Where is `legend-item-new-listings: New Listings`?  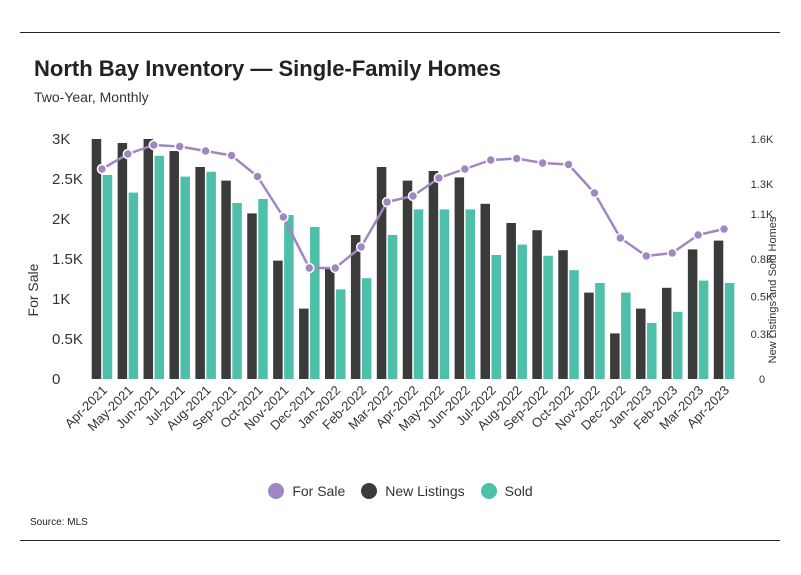 legend-item-new-listings: New Listings is located at coordinates (413, 491).